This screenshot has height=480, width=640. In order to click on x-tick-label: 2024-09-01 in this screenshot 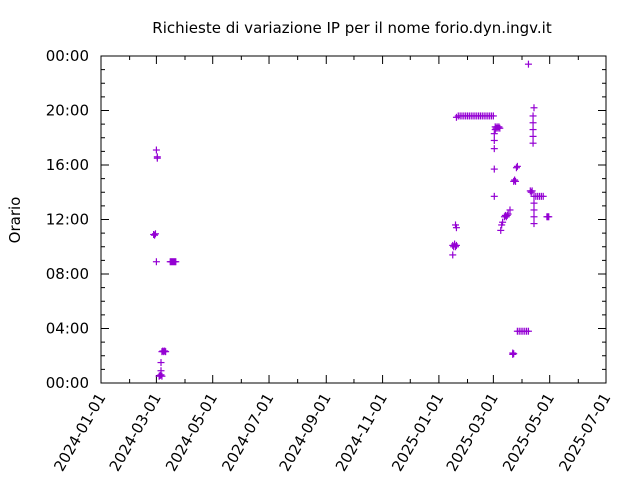, I will do `click(305, 432)`.